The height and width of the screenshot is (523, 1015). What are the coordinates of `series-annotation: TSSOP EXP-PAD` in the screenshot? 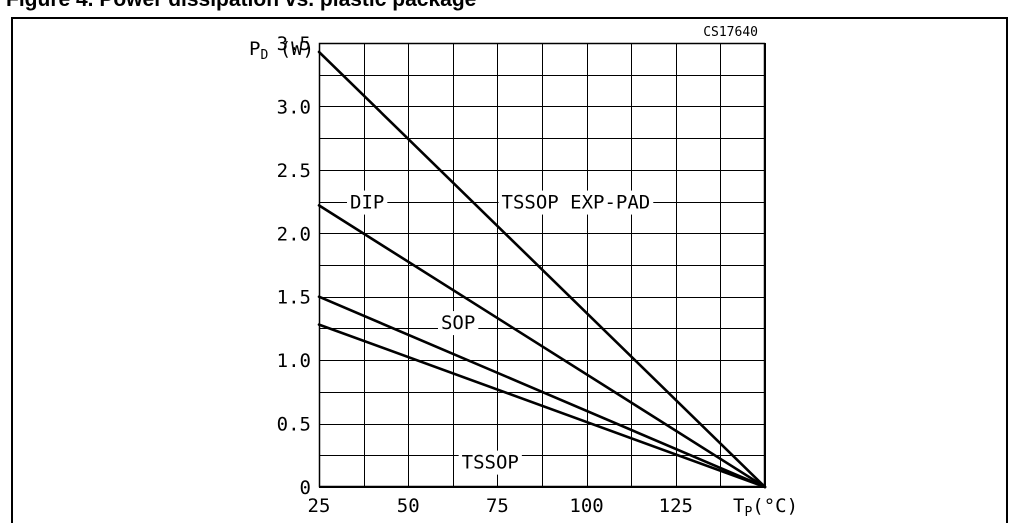 It's located at (576, 203).